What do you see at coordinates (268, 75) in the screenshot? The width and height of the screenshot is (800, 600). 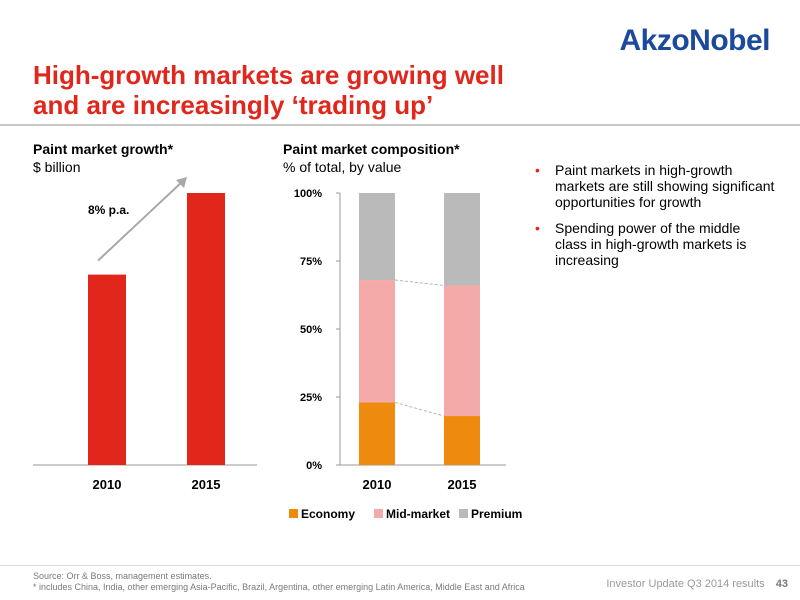 I see `slide-title-line-1: High-growth markets are growing well` at bounding box center [268, 75].